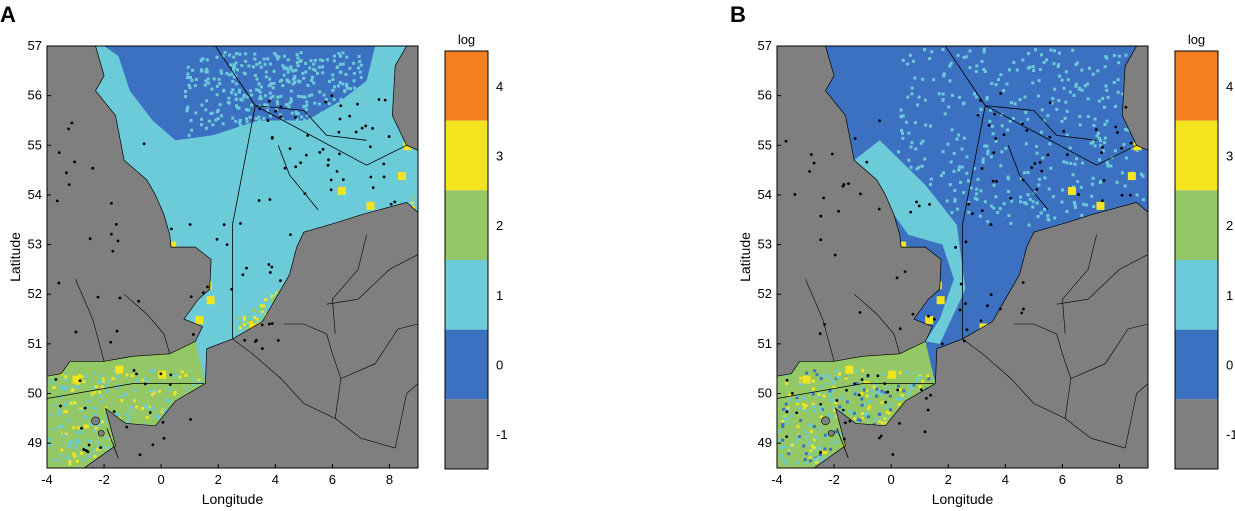  Describe the element at coordinates (35, 244) in the screenshot. I see `y-tick-label: 53` at that location.